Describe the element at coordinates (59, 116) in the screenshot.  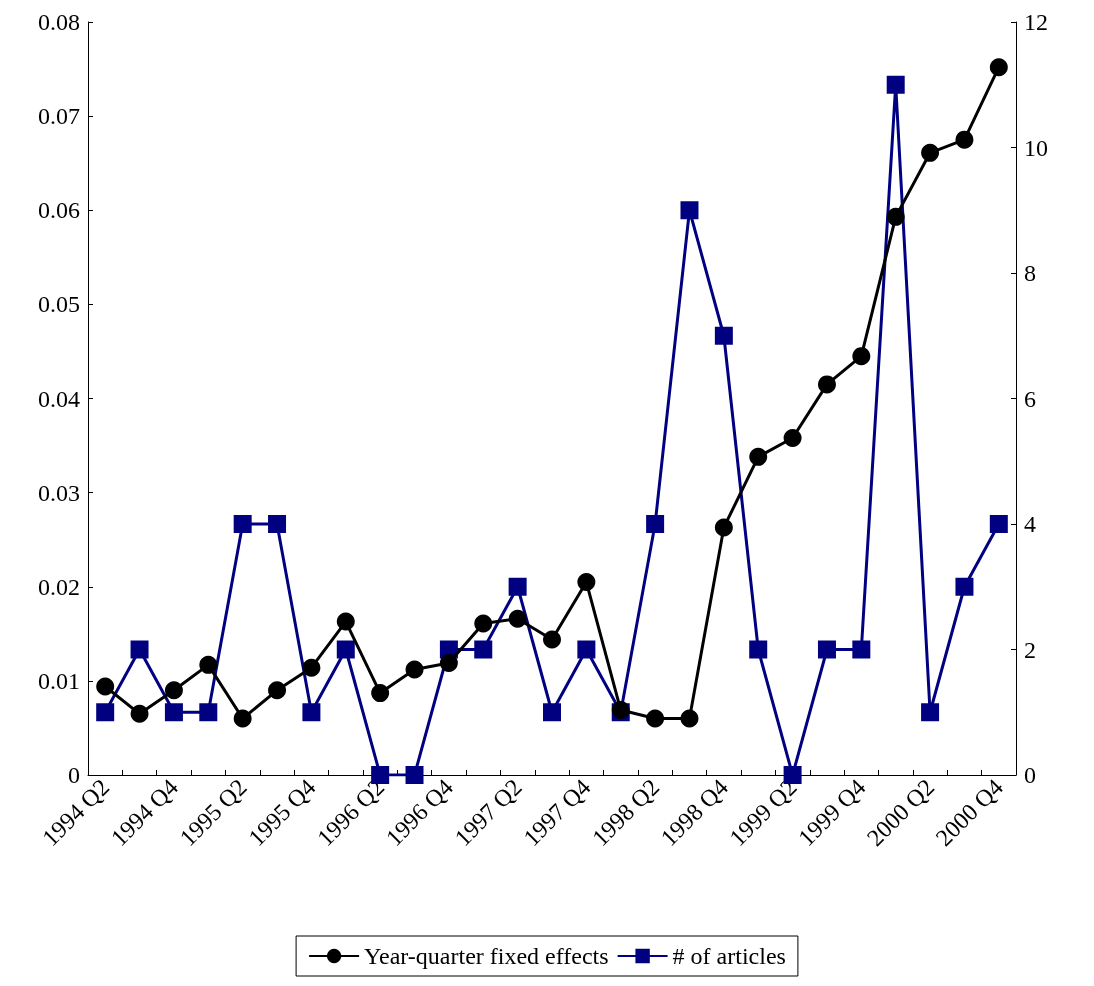
I see `y-tick-label: 0.07` at that location.